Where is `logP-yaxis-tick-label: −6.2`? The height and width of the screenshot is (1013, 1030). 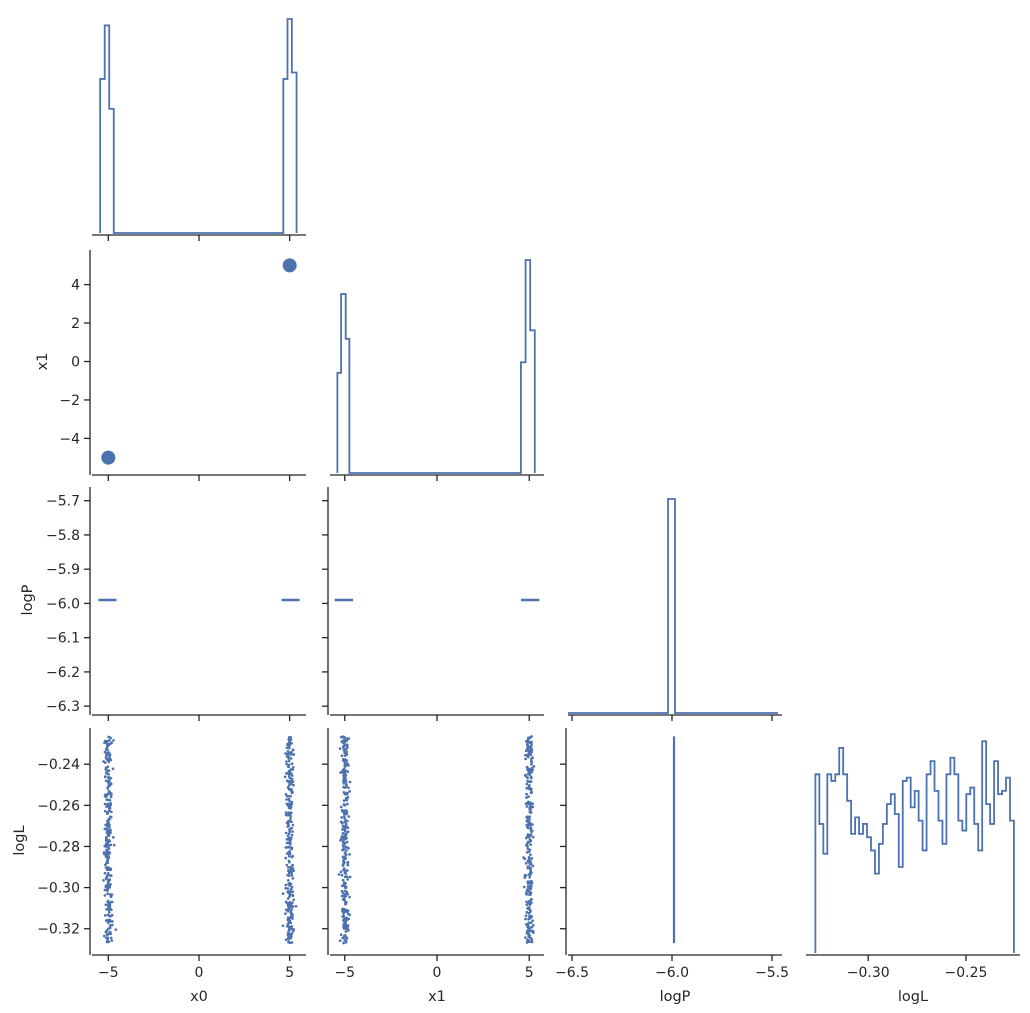
logP-yaxis-tick-label: −6.2 is located at coordinates (63, 673).